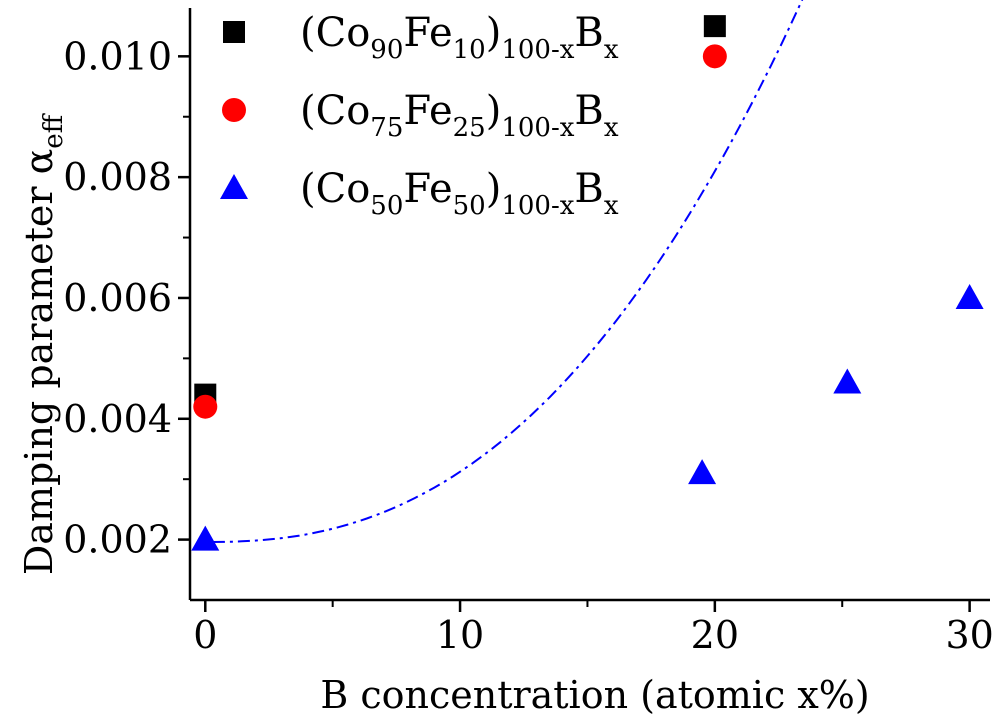 This screenshot has height=722, width=1004. I want to click on y-tick-label: 0.006, so click(117, 298).